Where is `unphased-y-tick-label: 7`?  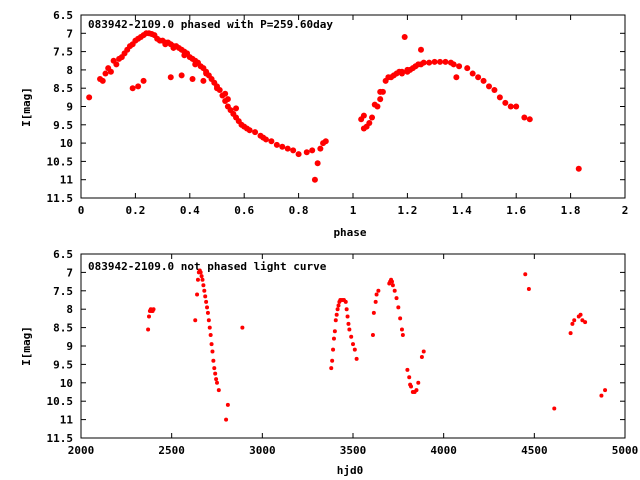
unphased-y-tick-label: 7 is located at coordinates (69, 272).